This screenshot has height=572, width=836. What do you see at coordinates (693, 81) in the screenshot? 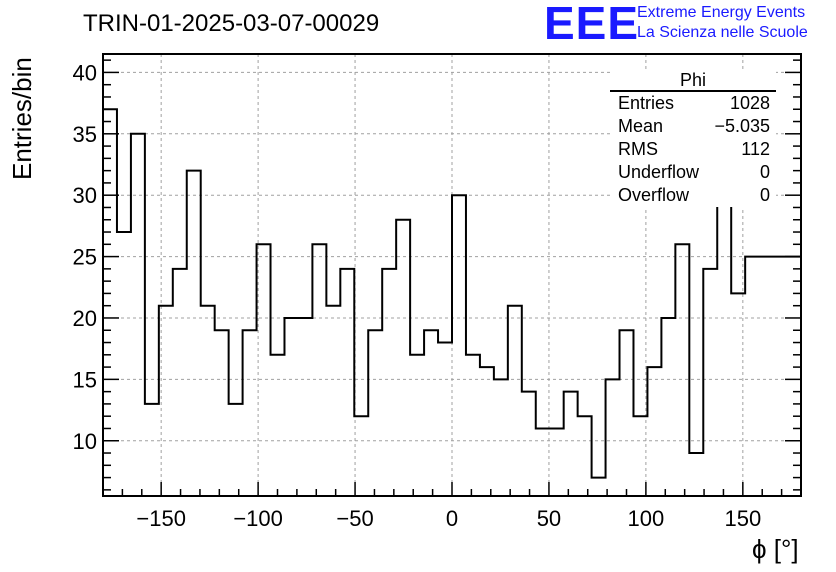
I see `stats-title: Phi` at bounding box center [693, 81].